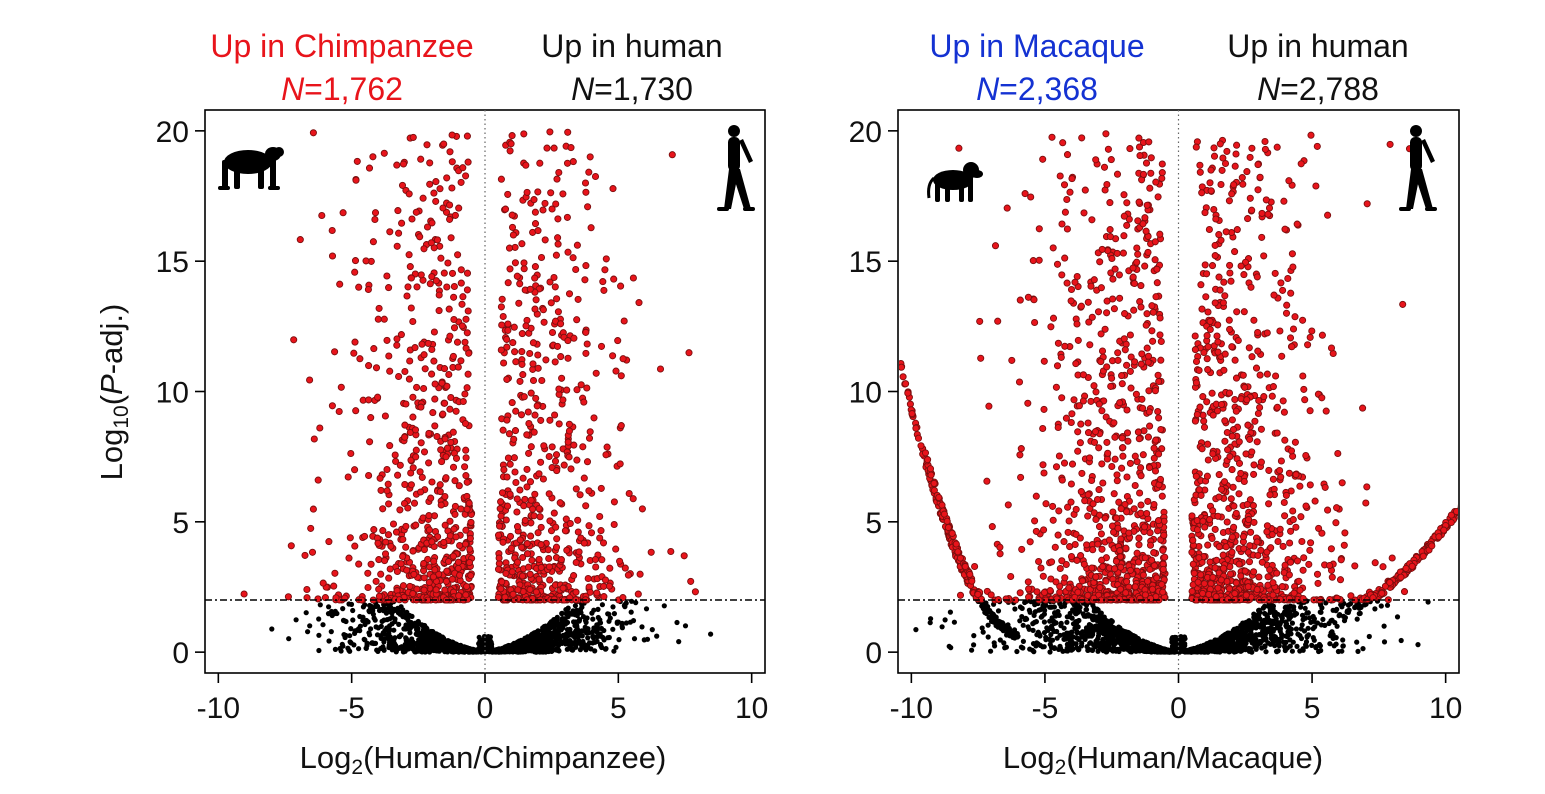  I want to click on x-tick-label: -10, so click(218, 708).